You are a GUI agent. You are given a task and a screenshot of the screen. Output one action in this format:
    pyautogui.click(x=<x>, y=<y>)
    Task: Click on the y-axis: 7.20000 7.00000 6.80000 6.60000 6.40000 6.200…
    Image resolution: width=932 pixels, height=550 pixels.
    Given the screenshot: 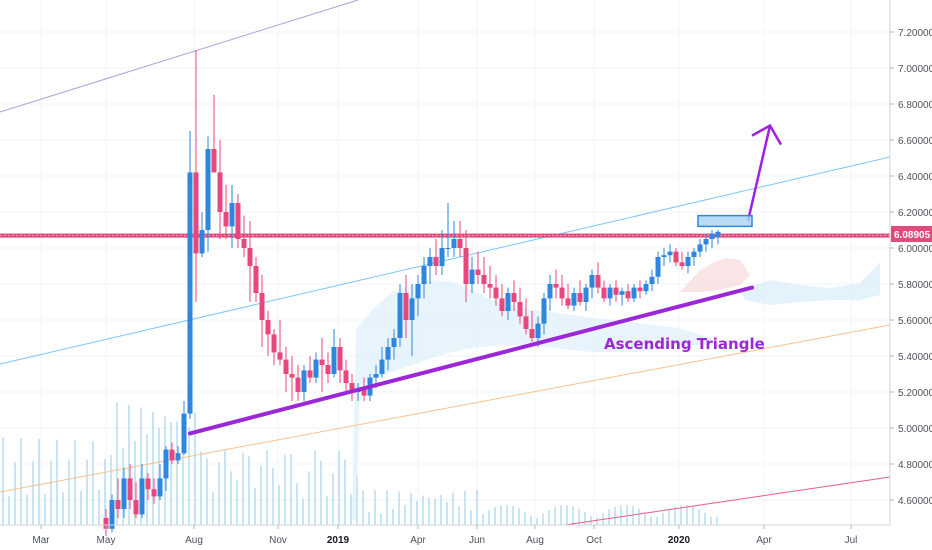 What is the action you would take?
    pyautogui.click(x=910, y=262)
    